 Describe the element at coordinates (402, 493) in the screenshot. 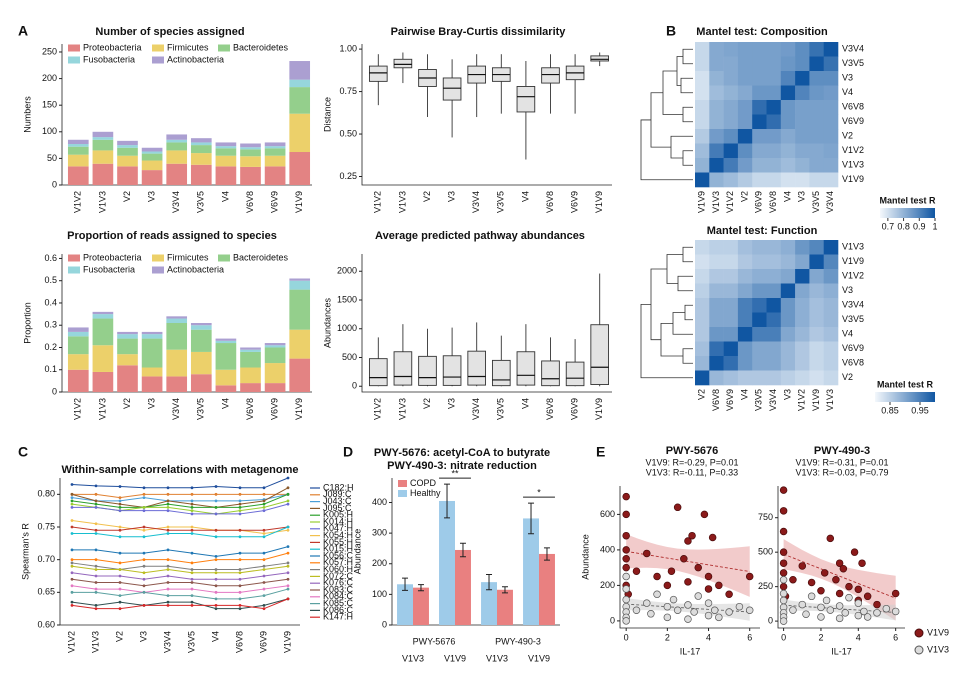

I see `legend-swatch` at that location.